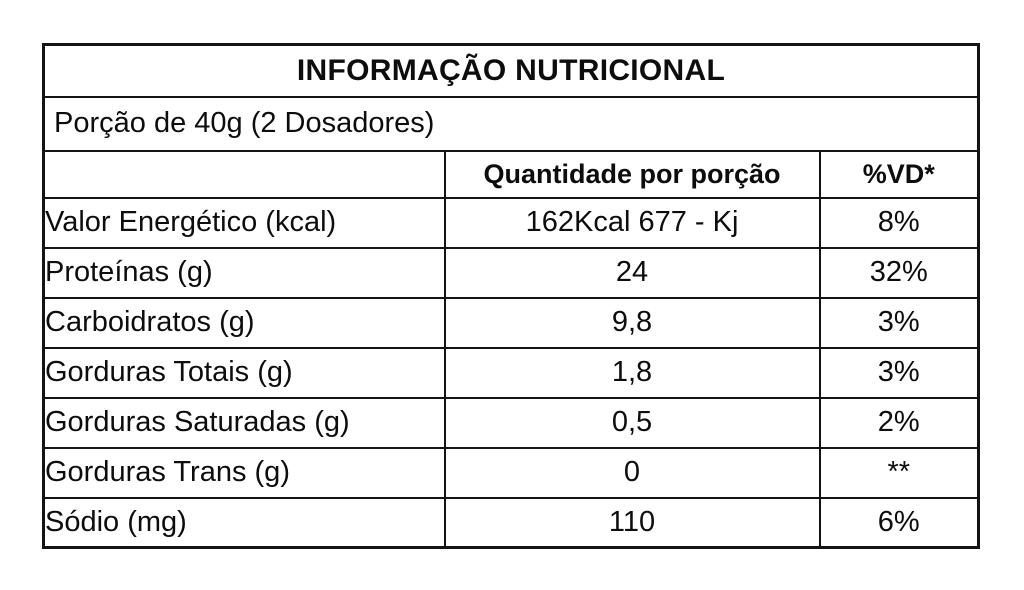 This screenshot has height=590, width=1024. Describe the element at coordinates (244, 322) in the screenshot. I see `nutrient-name: Carboidratos (g)` at that location.